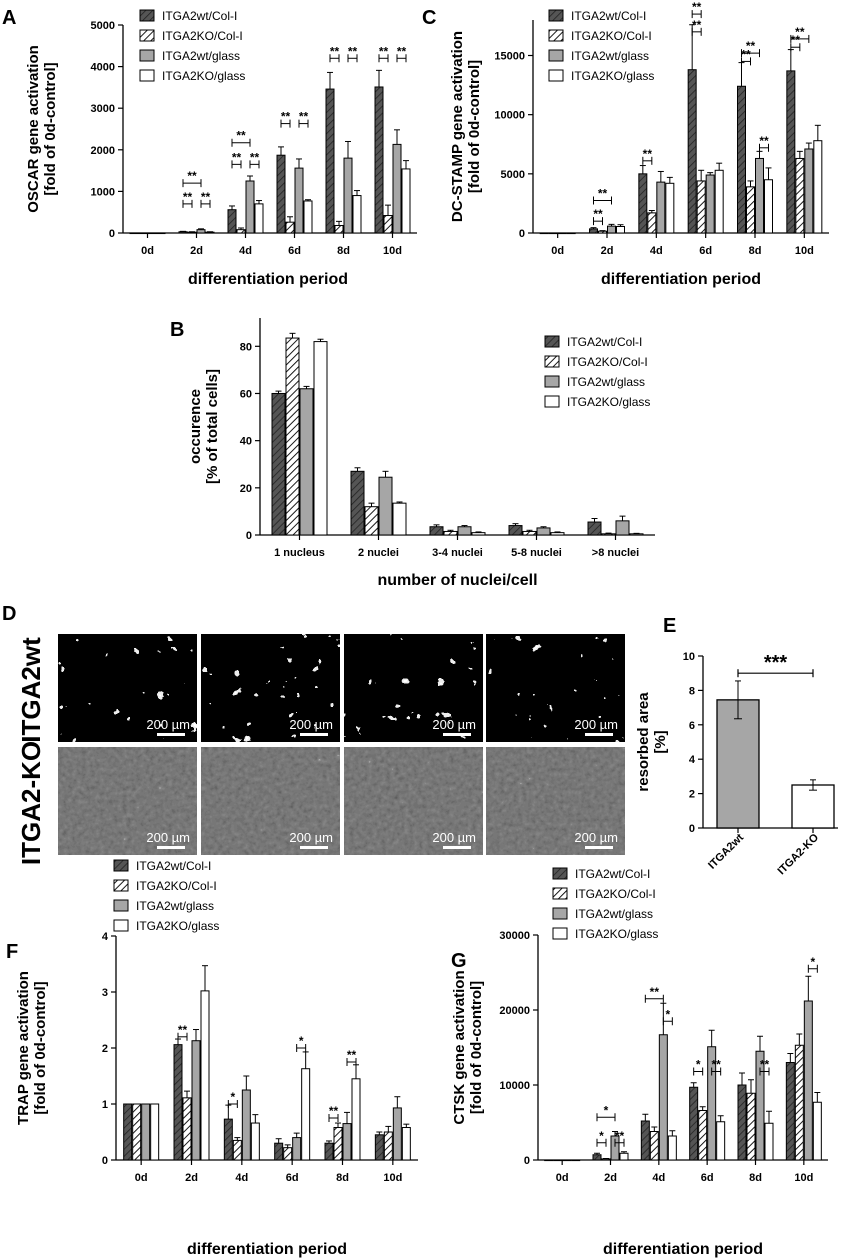 Image resolution: width=851 pixels, height=1260 pixels. What do you see at coordinates (429, 18) in the screenshot?
I see `panel-label-c: C` at bounding box center [429, 18].